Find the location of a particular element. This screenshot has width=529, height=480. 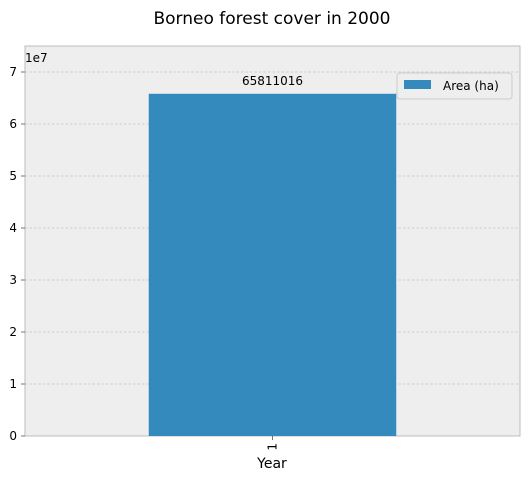

data-label-1: 65811016 is located at coordinates (272, 81).